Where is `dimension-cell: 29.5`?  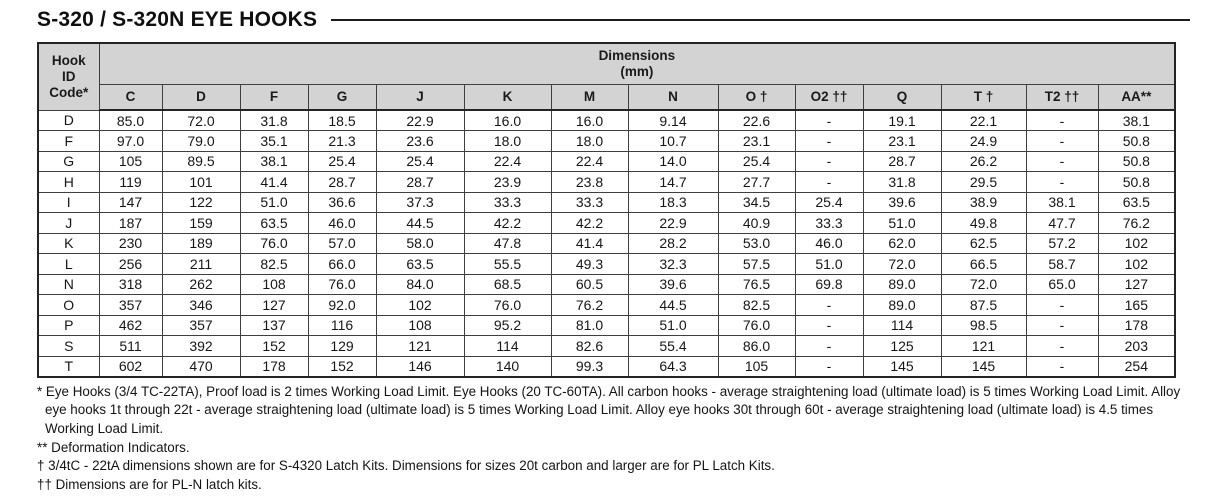 dimension-cell: 29.5 is located at coordinates (983, 182).